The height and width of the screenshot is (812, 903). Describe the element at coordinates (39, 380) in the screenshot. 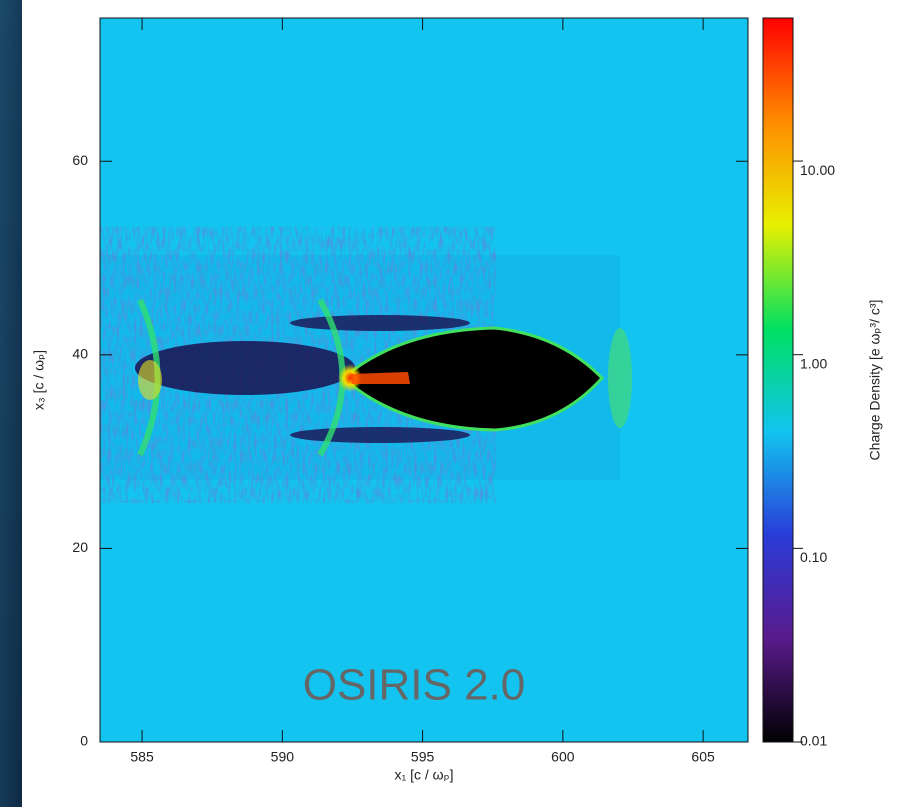

I see `y-axis-label: x₃ [c / ωₚ]` at that location.